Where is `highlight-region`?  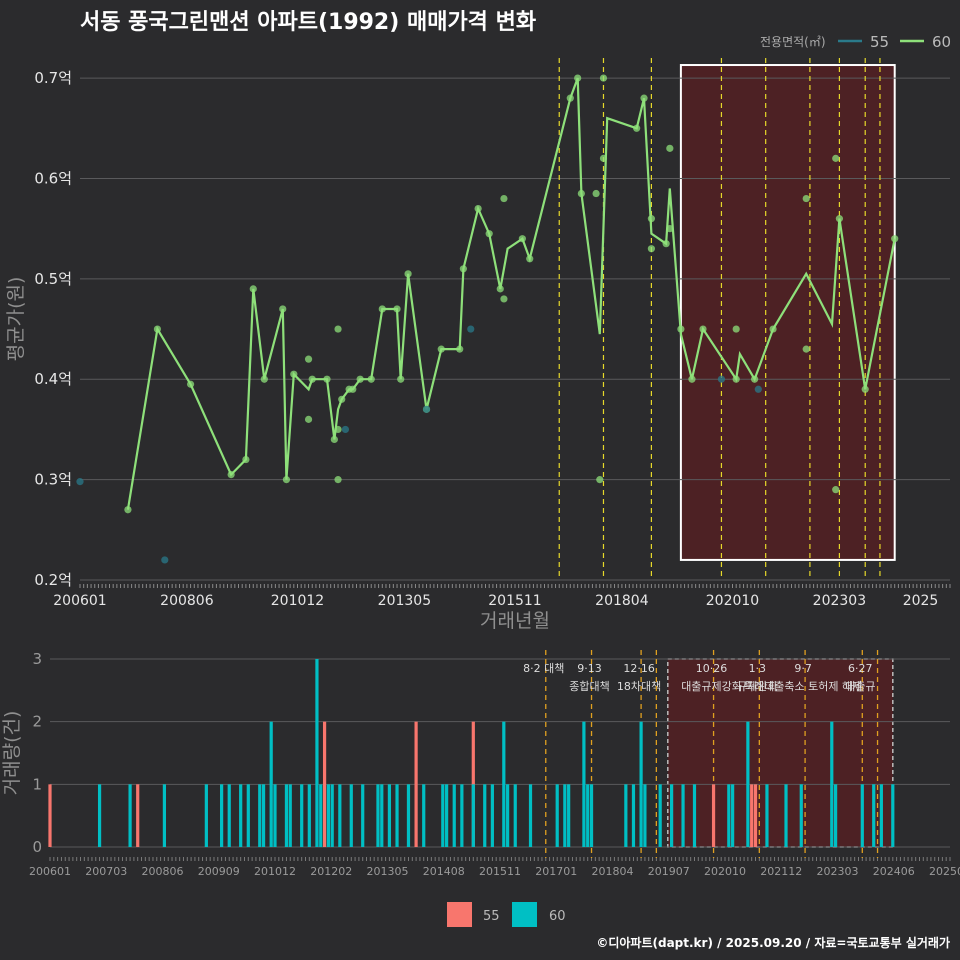
highlight-region is located at coordinates (780, 753).